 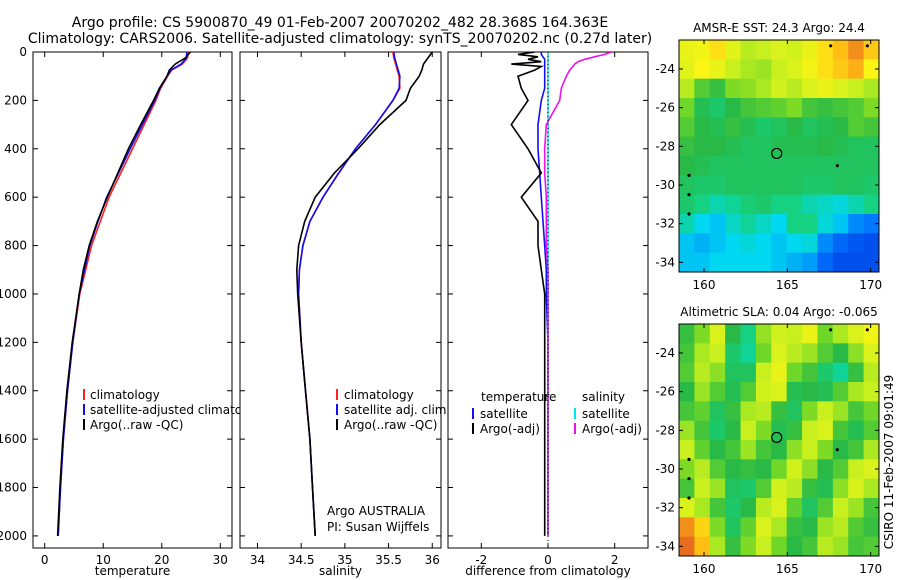 I want to click on salinity-annotation-line: PI: Susan Wijffels, so click(x=378, y=527).